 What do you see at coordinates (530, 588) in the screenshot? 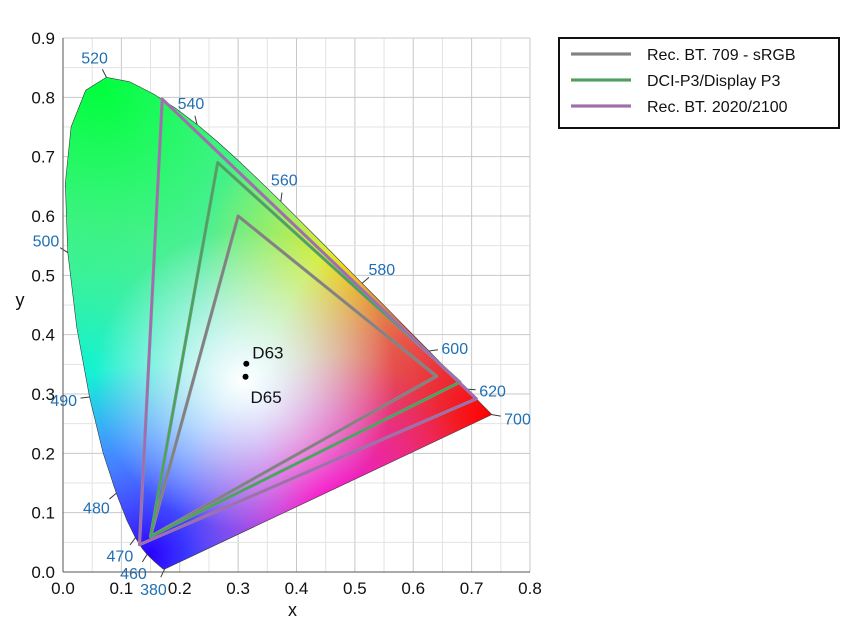
I see `x-tick-label: 0.8` at bounding box center [530, 588].